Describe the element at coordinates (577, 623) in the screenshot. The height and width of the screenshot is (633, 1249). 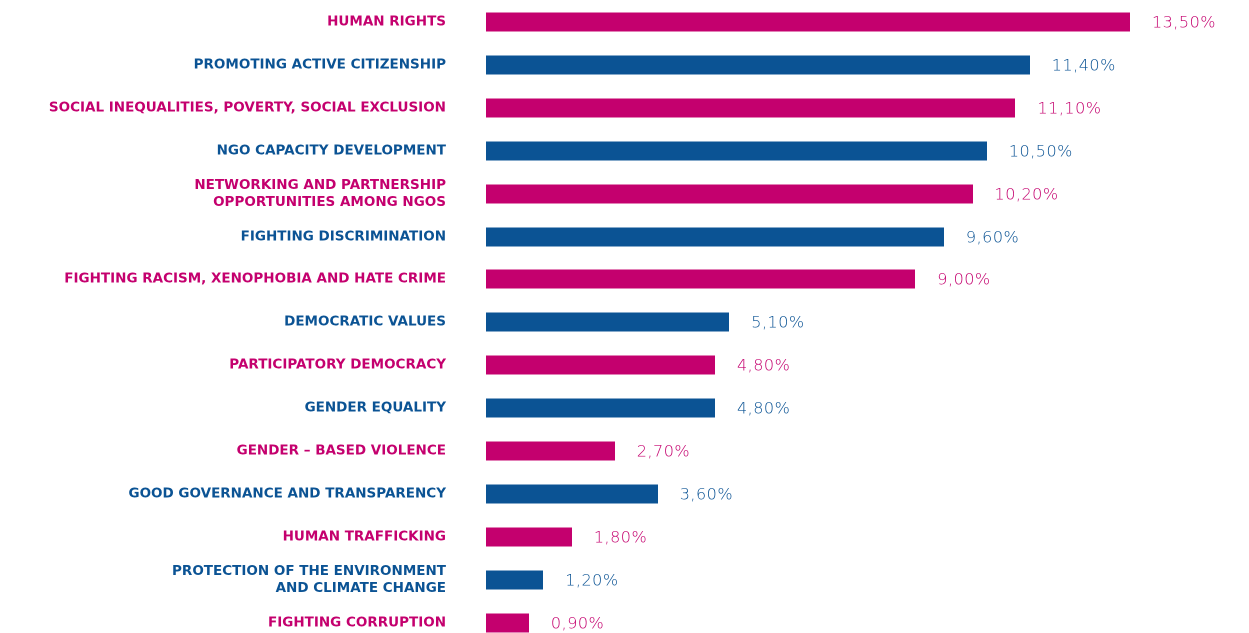
I see `value-label: 0,90%` at that location.